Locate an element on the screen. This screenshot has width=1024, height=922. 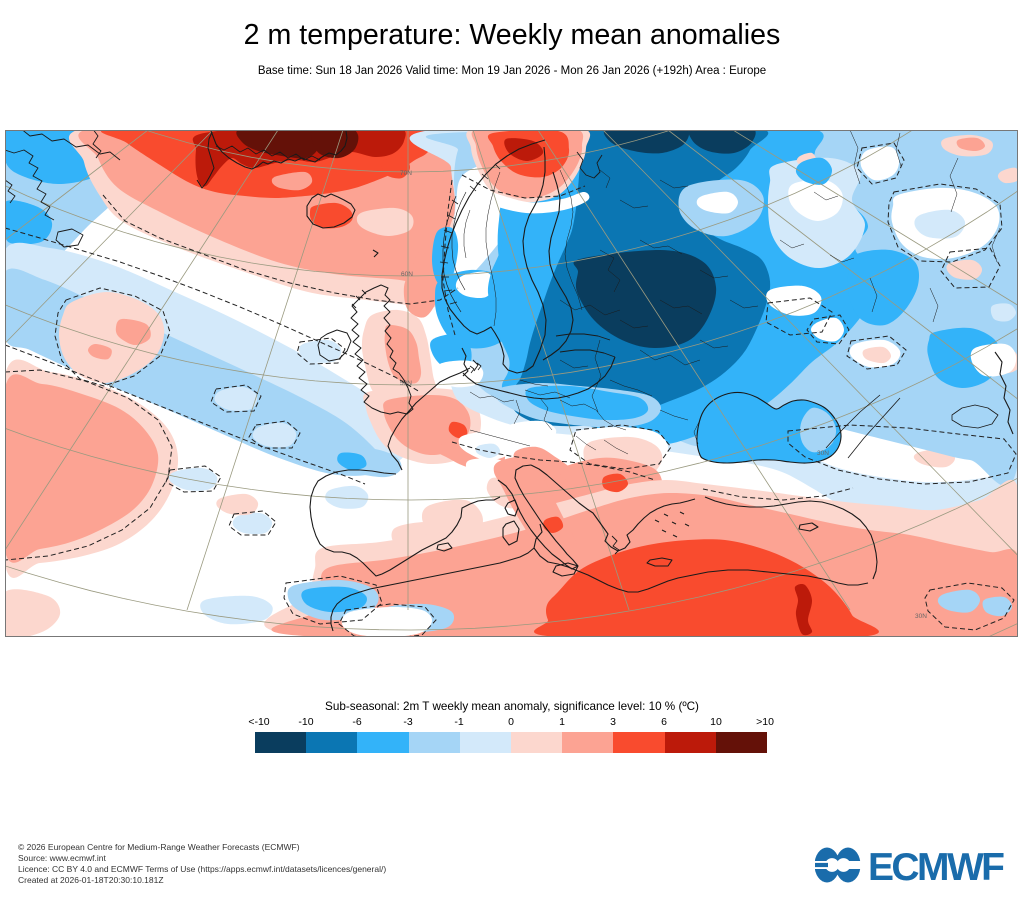
svg-text: ECMWF is located at coordinates (936, 865).